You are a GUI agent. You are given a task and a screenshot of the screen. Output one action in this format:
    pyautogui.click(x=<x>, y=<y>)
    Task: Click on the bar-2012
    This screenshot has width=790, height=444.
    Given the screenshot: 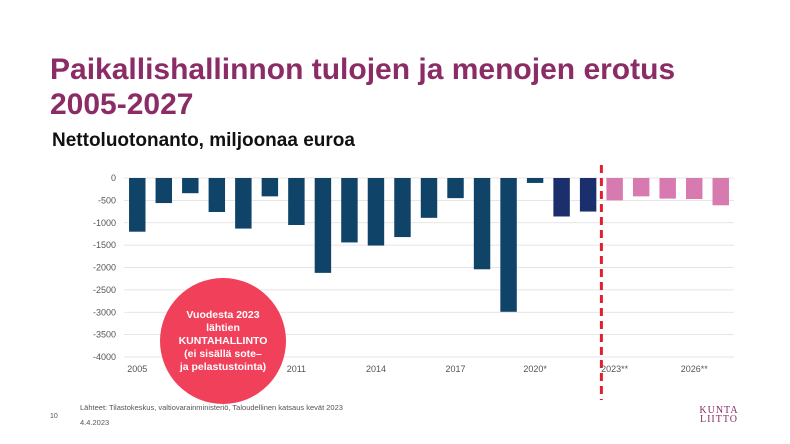 What is the action you would take?
    pyautogui.click(x=323, y=225)
    